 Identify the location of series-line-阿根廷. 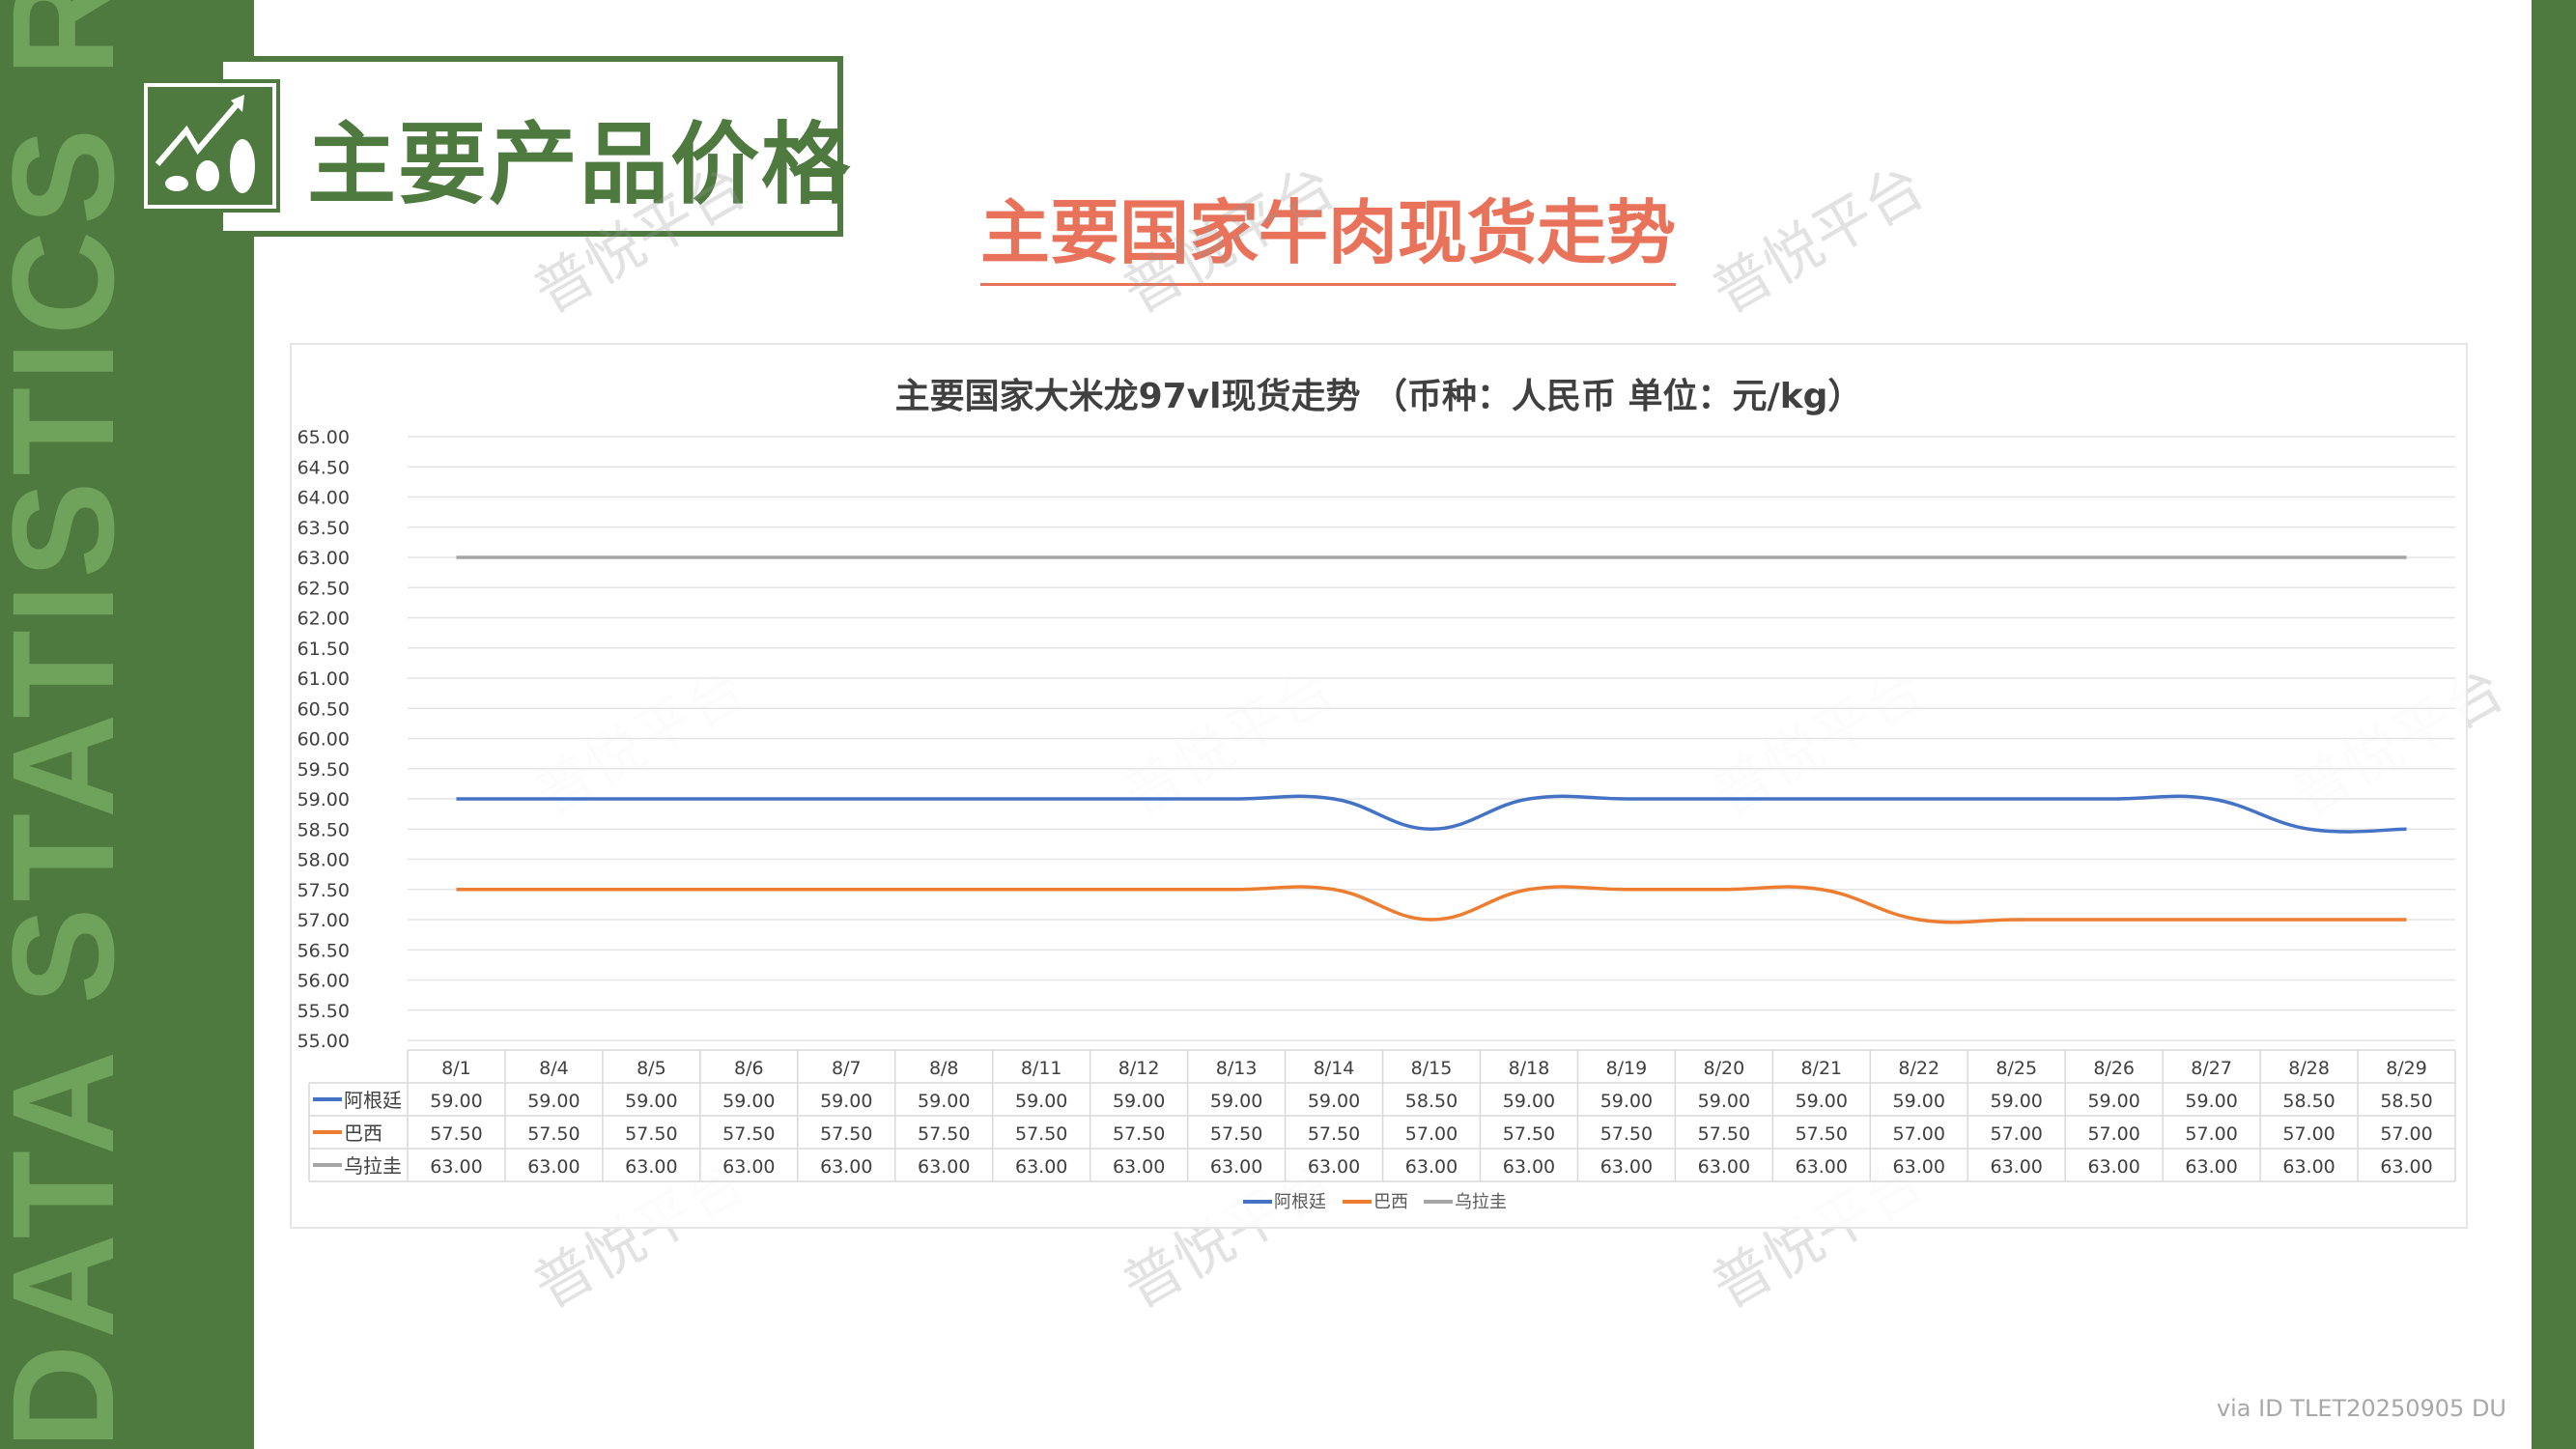
(1431, 814).